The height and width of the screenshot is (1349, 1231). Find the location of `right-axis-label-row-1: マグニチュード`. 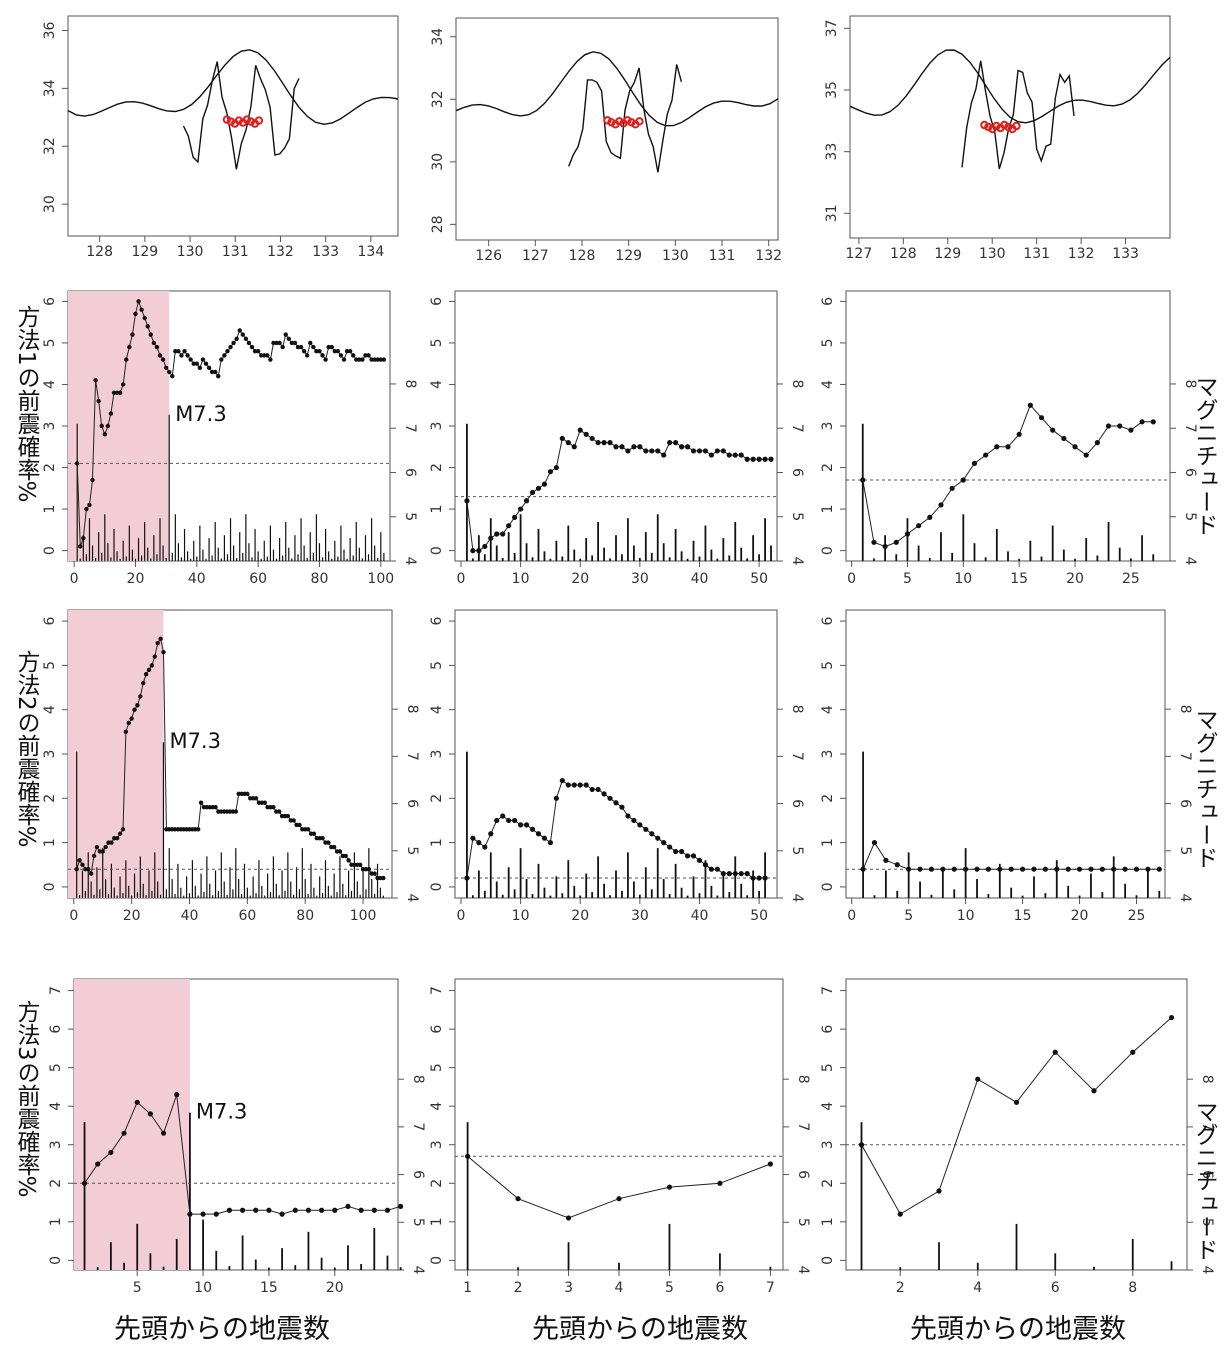

right-axis-label-row-1: マグニチュード is located at coordinates (1204, 455).